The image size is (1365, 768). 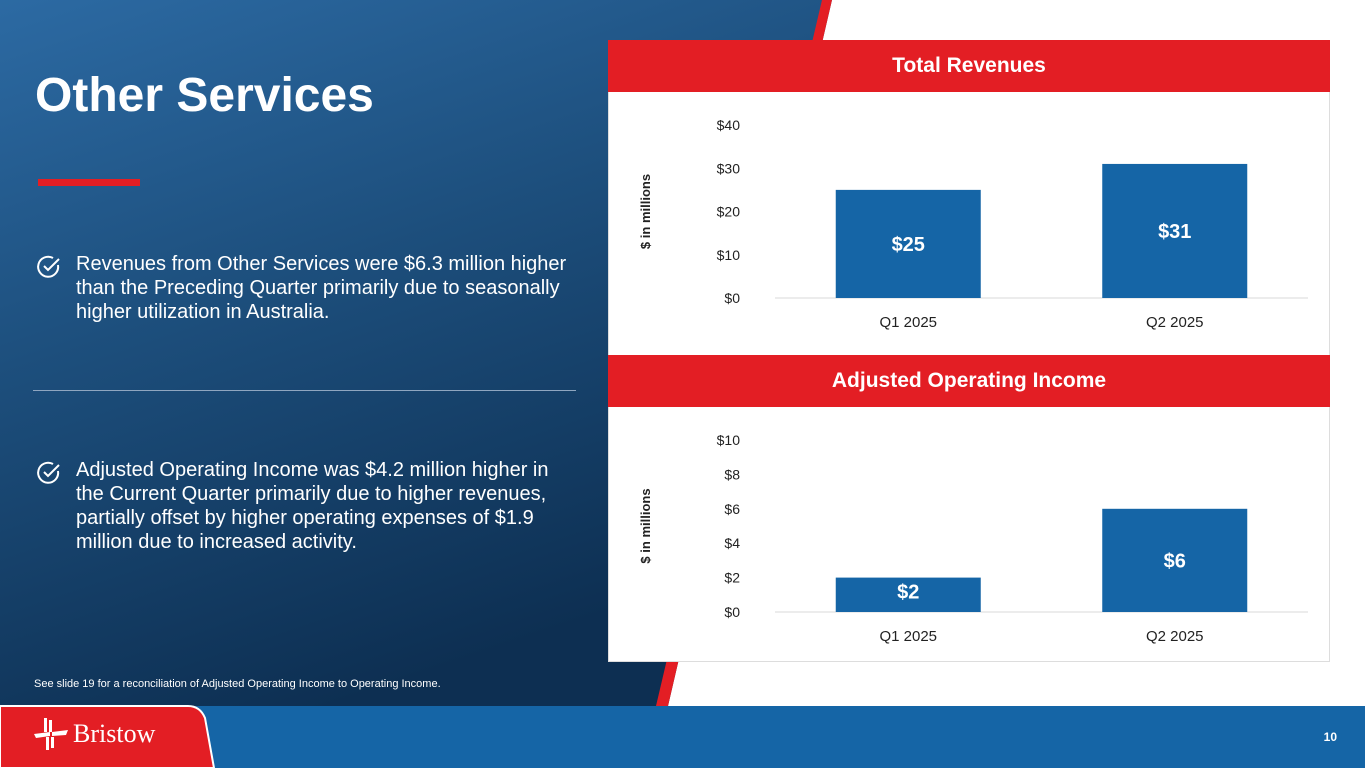 I want to click on y-tick-label: $6, so click(x=732, y=509).